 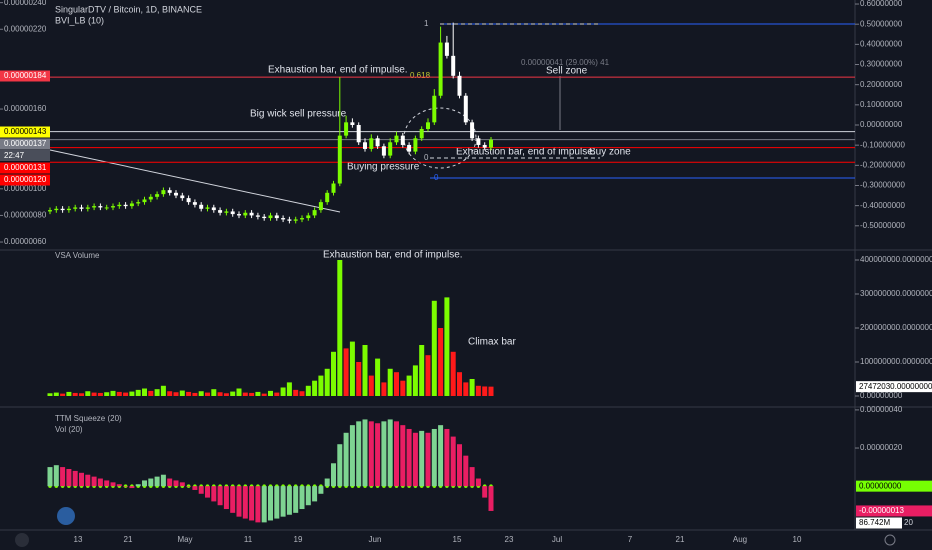 What do you see at coordinates (338, 70) in the screenshot?
I see `annotation: Exhaustion bar, end of impulse.` at bounding box center [338, 70].